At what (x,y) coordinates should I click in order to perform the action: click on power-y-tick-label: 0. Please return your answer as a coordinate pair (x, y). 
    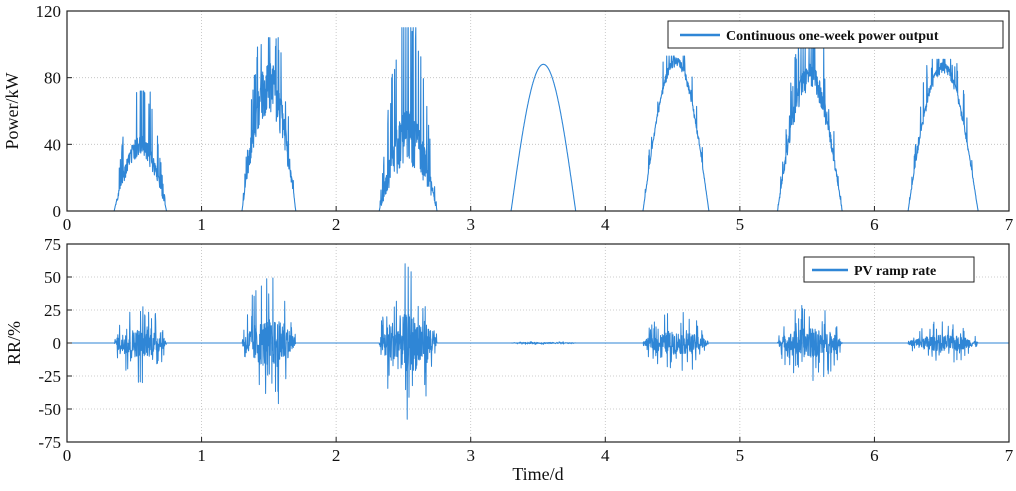
    Looking at the image, I should click on (57, 211).